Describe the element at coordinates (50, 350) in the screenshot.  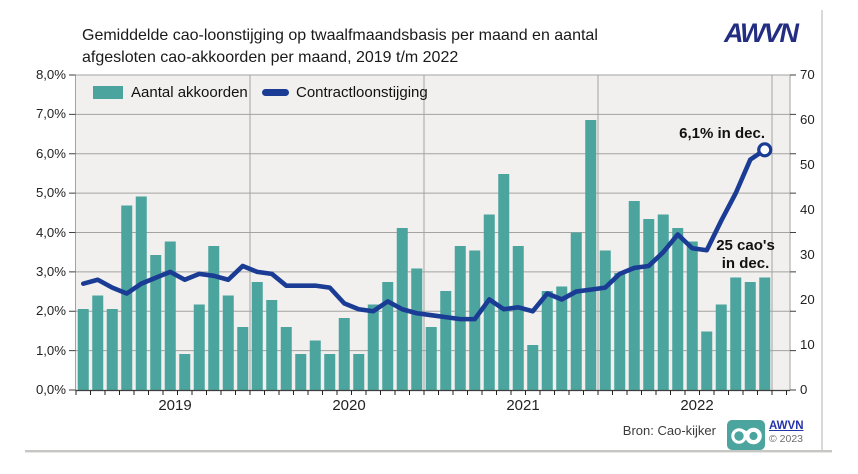
I see `left-axis-tick-label: 1,0%` at that location.